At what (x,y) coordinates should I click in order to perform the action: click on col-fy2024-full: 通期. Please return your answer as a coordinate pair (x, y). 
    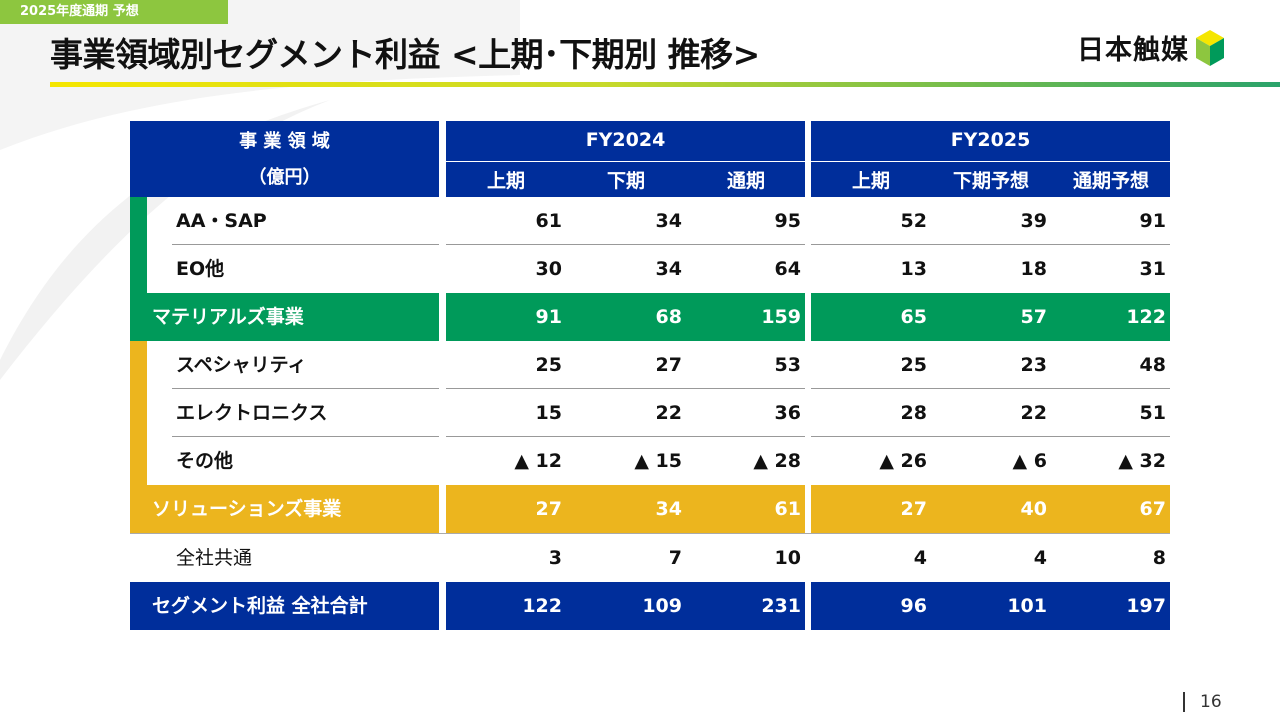
    Looking at the image, I should click on (745, 181).